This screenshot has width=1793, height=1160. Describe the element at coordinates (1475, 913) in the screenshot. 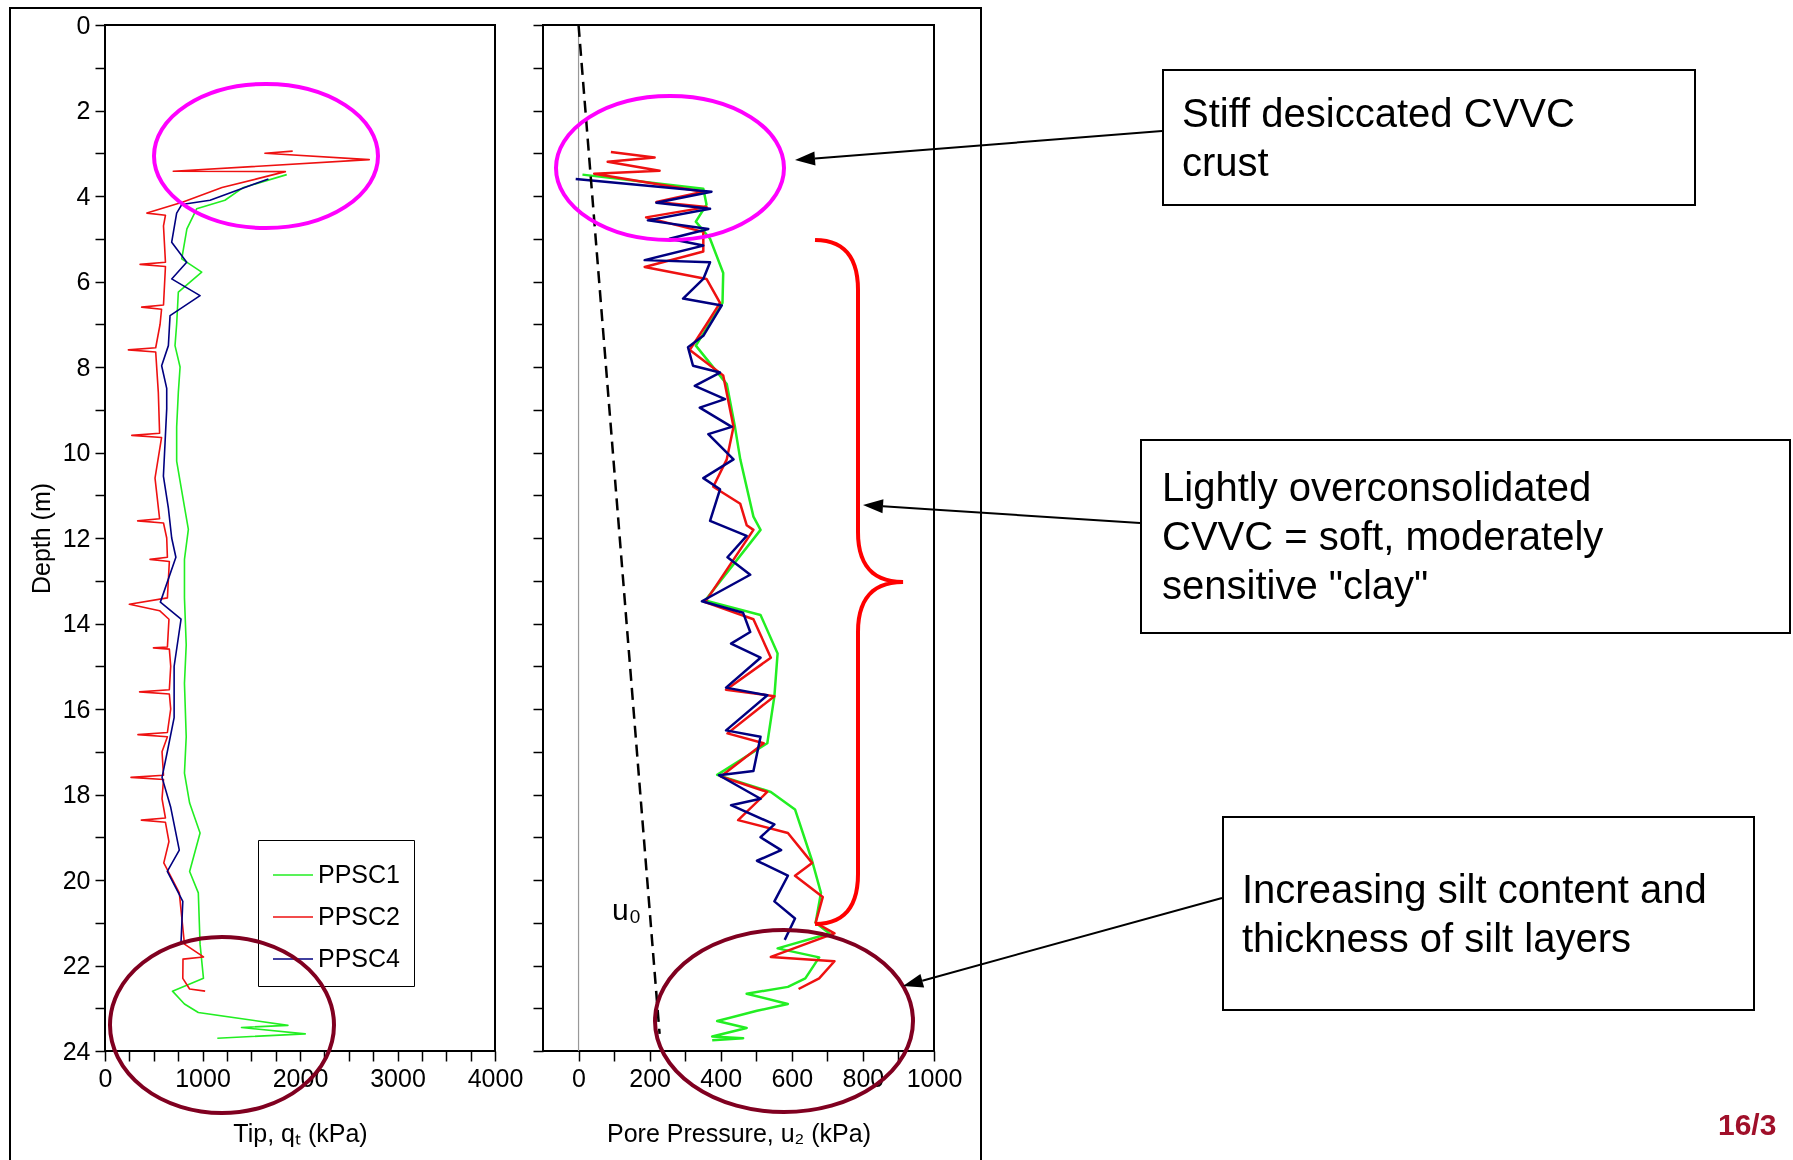

I see `text: Increasing silt content and thickness of silt layers` at that location.